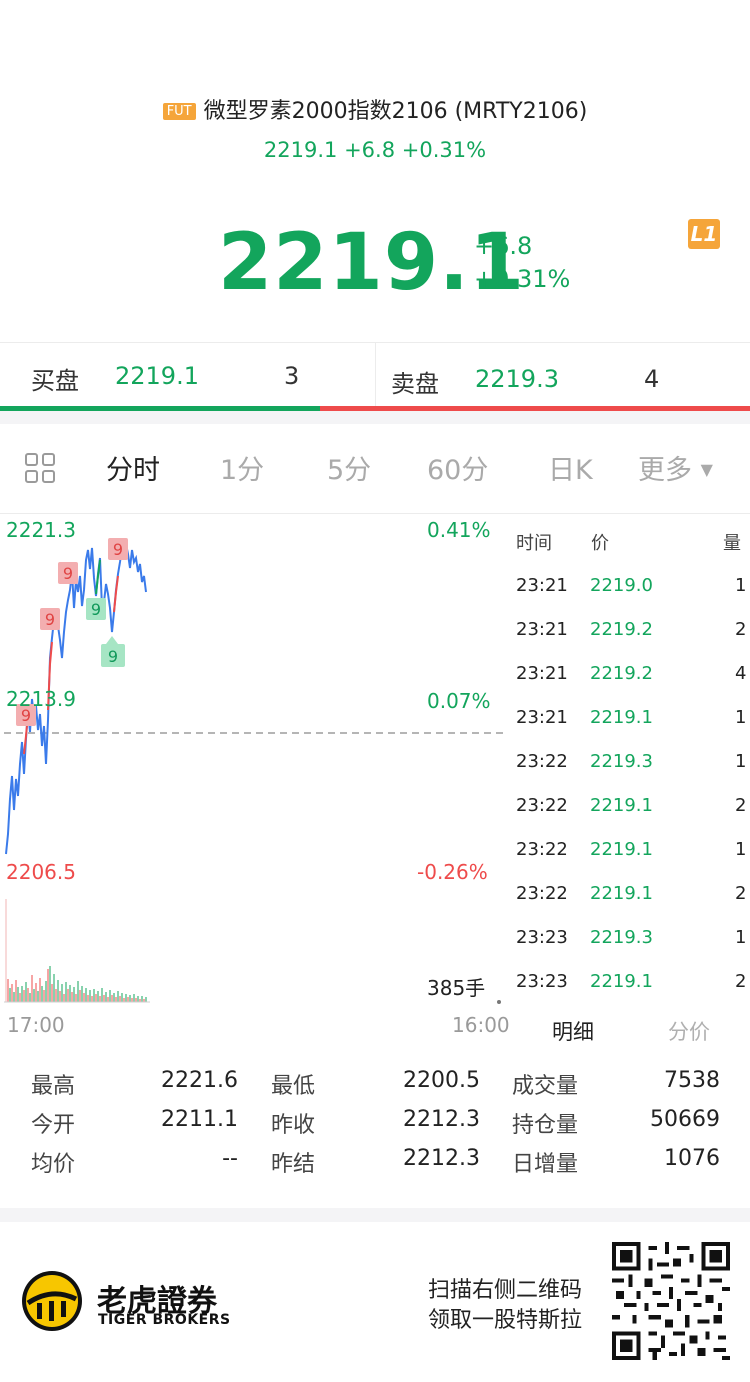  Describe the element at coordinates (452, 872) in the screenshot. I see `chart-pct-low: -0.26%` at that location.